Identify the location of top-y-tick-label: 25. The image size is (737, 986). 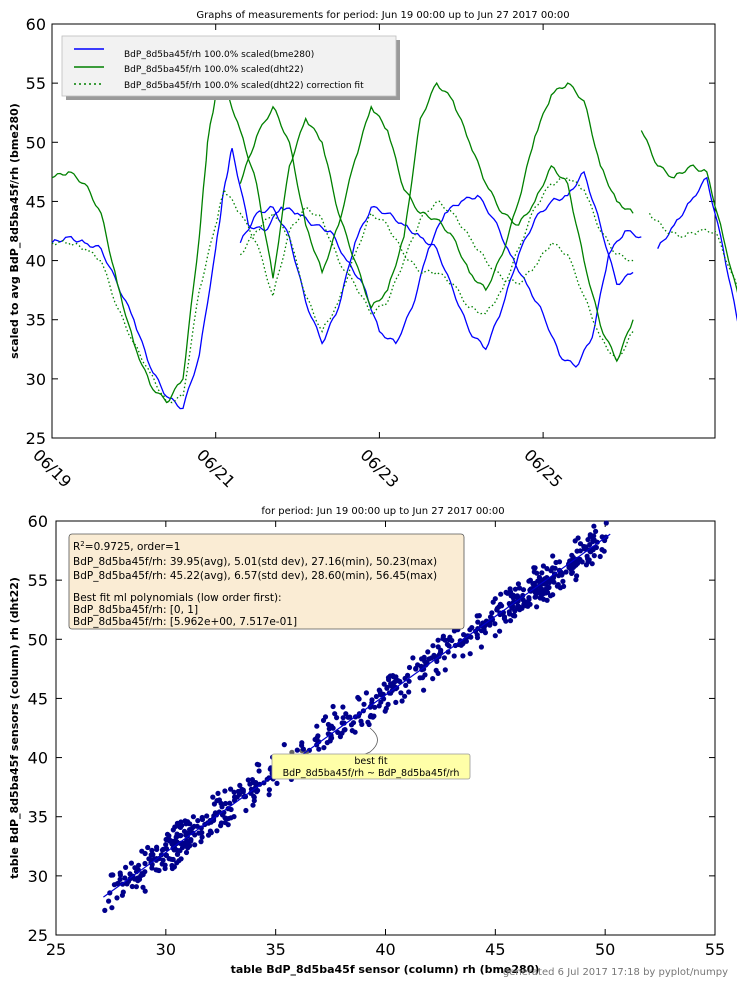
(36, 438).